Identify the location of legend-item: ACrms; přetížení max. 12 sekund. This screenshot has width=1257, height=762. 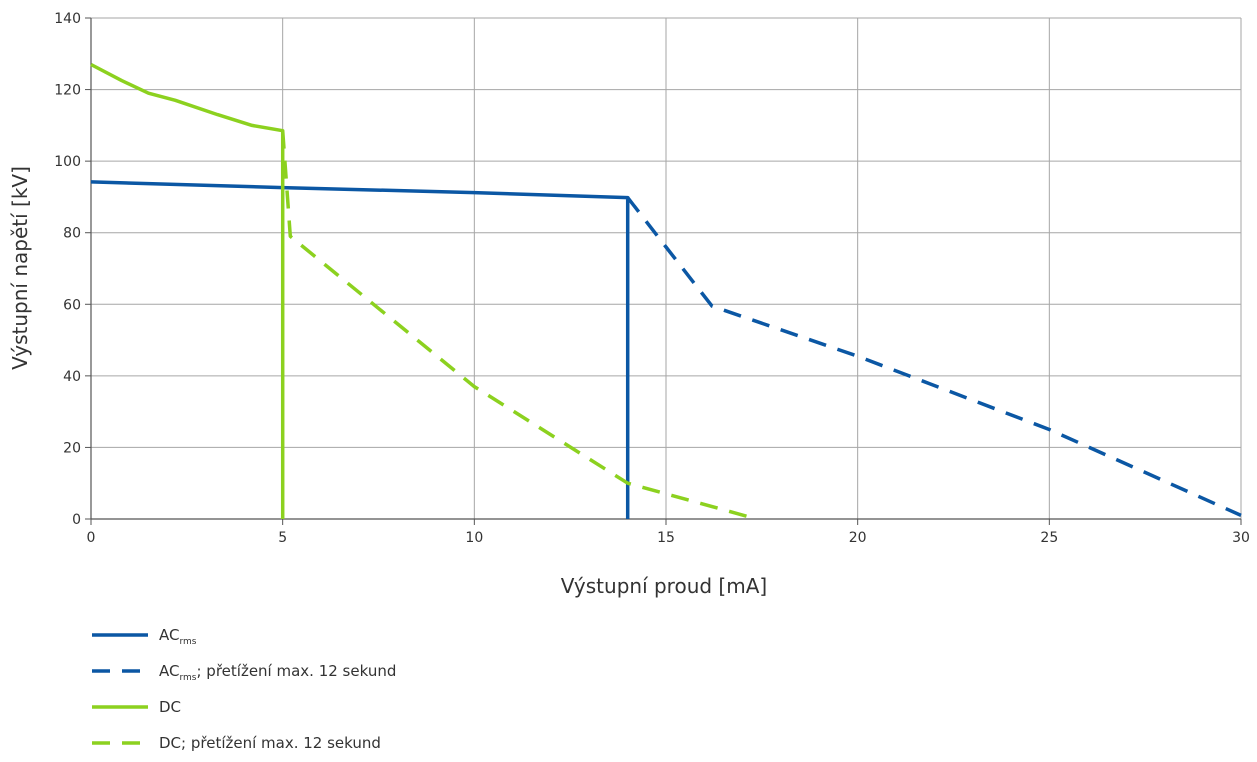
(244, 672).